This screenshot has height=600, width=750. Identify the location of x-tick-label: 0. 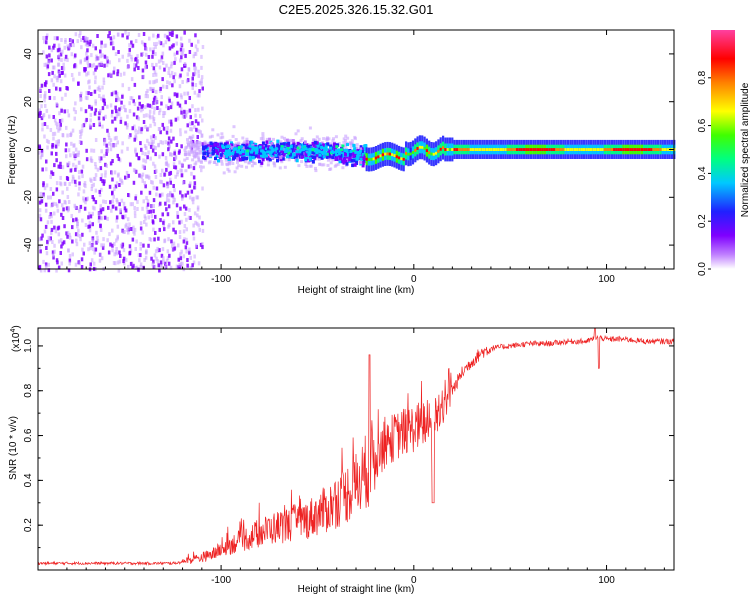
(414, 580).